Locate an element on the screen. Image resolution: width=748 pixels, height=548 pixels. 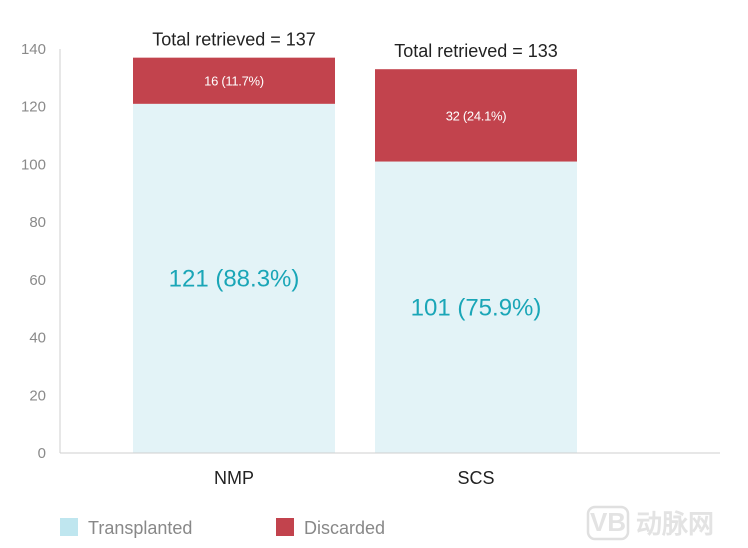
bar-data-label: 121 (88.3%) is located at coordinates (234, 278).